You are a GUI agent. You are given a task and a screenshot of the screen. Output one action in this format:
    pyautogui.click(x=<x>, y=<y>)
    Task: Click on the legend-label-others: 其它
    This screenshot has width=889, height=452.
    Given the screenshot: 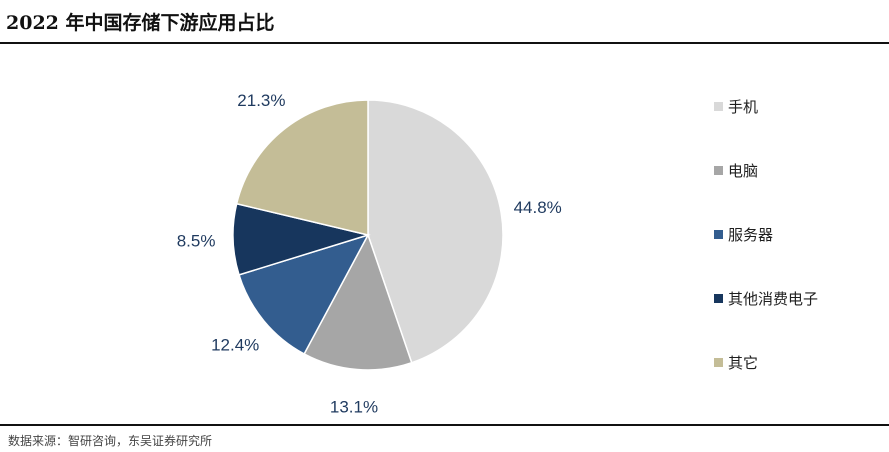 What is the action you would take?
    pyautogui.click(x=743, y=363)
    